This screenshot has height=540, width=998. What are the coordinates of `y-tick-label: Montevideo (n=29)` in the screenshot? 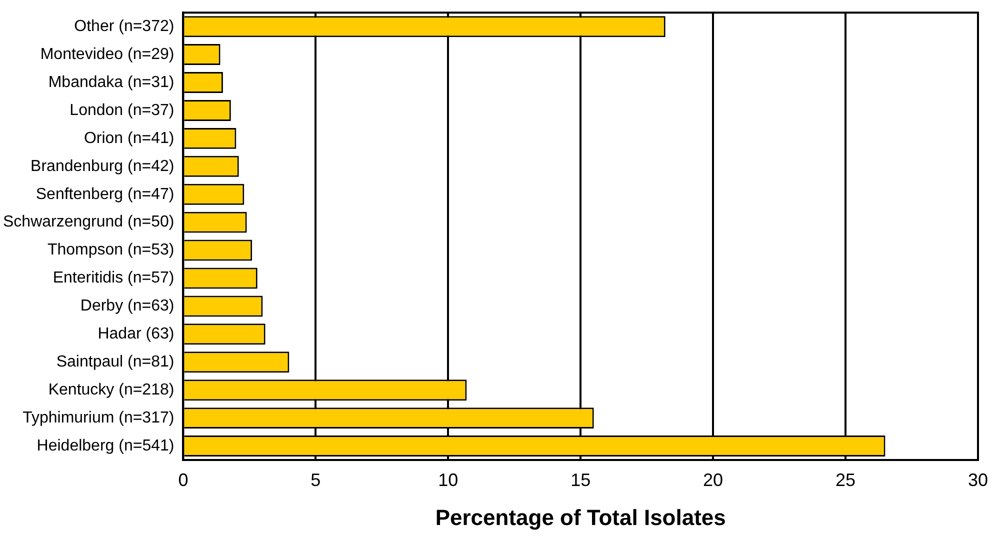 It's located at (107, 54).